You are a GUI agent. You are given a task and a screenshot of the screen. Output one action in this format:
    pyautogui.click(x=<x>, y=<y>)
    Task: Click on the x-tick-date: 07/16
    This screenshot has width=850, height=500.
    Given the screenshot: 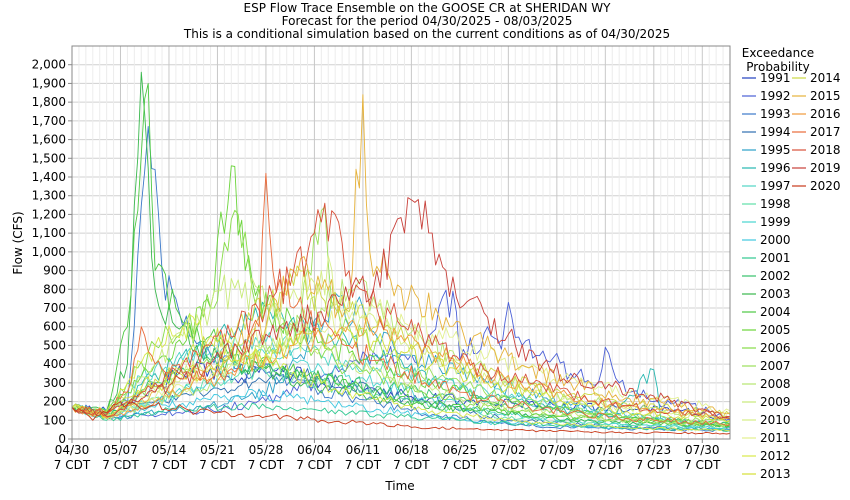 What is the action you would take?
    pyautogui.click(x=605, y=450)
    